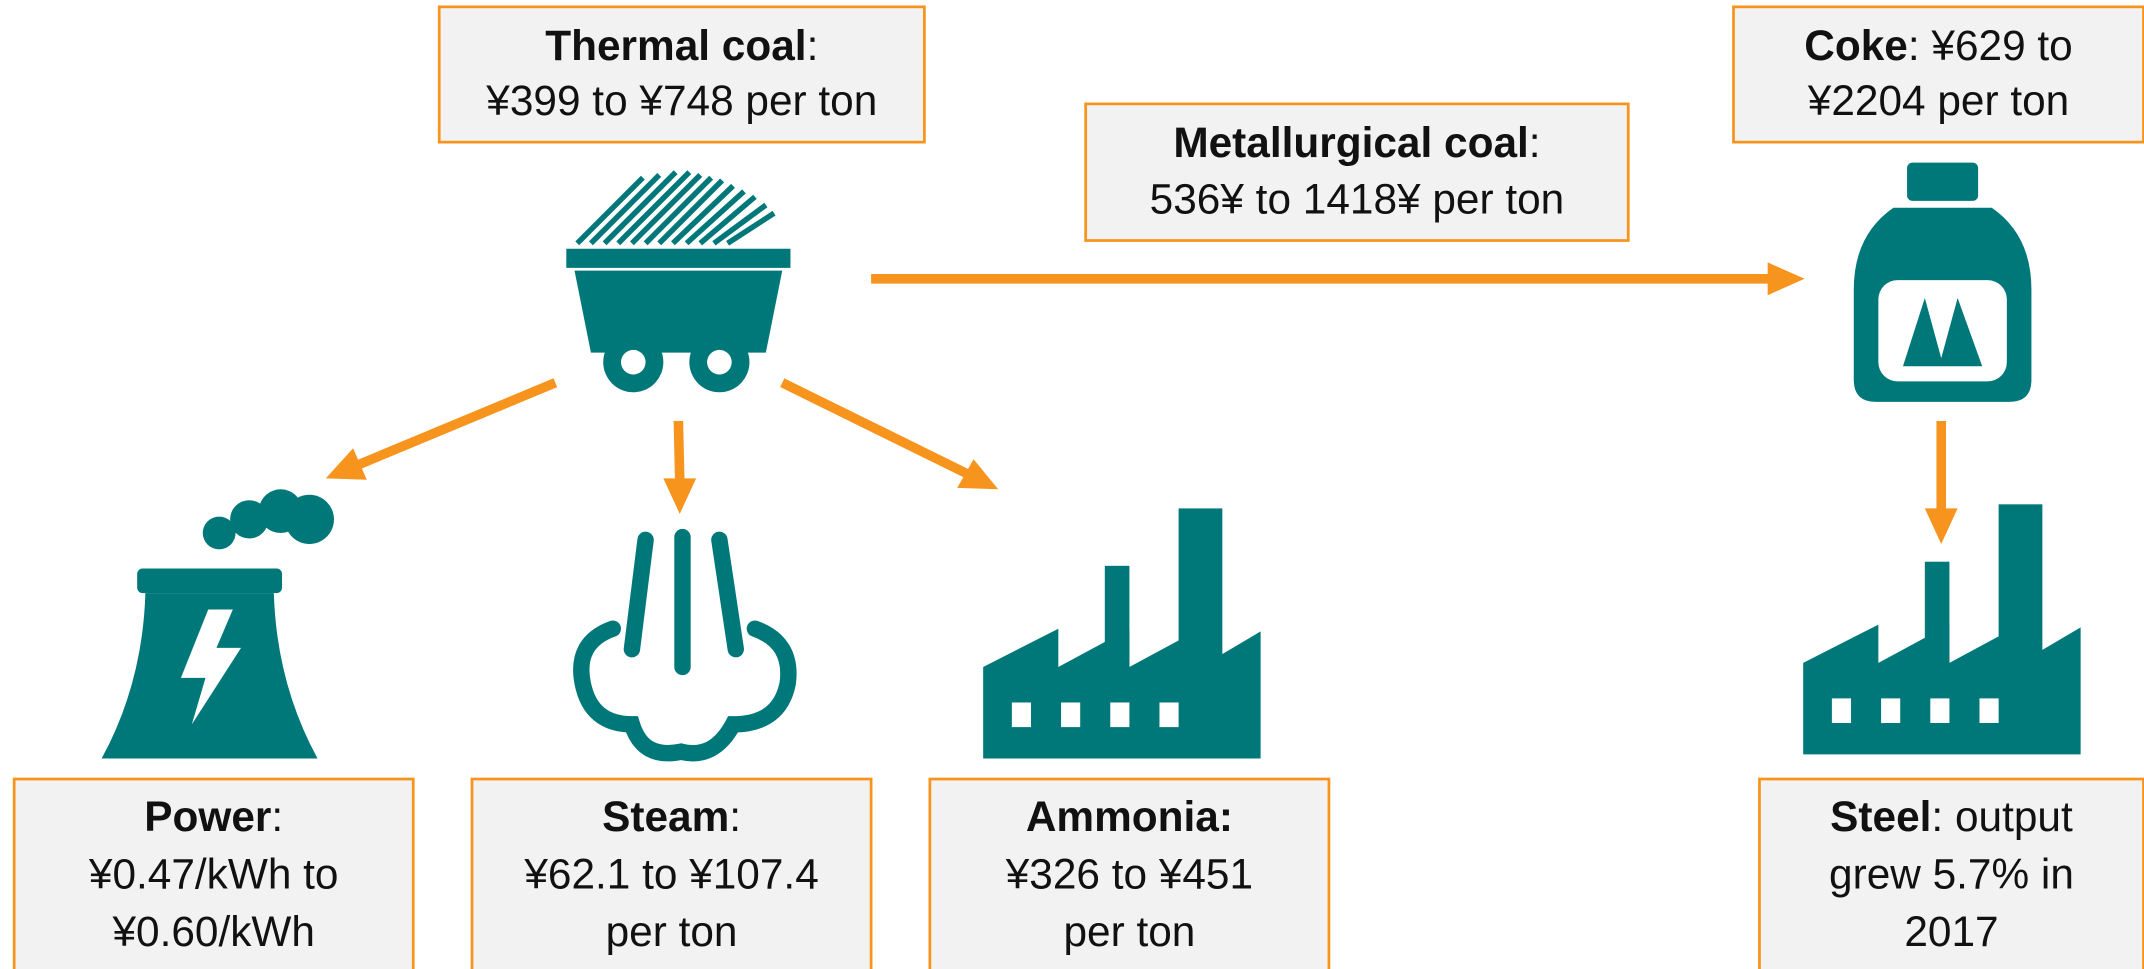 This screenshot has height=969, width=2144. I want to click on label-line: ¥0.47/kWh to, so click(213, 874).